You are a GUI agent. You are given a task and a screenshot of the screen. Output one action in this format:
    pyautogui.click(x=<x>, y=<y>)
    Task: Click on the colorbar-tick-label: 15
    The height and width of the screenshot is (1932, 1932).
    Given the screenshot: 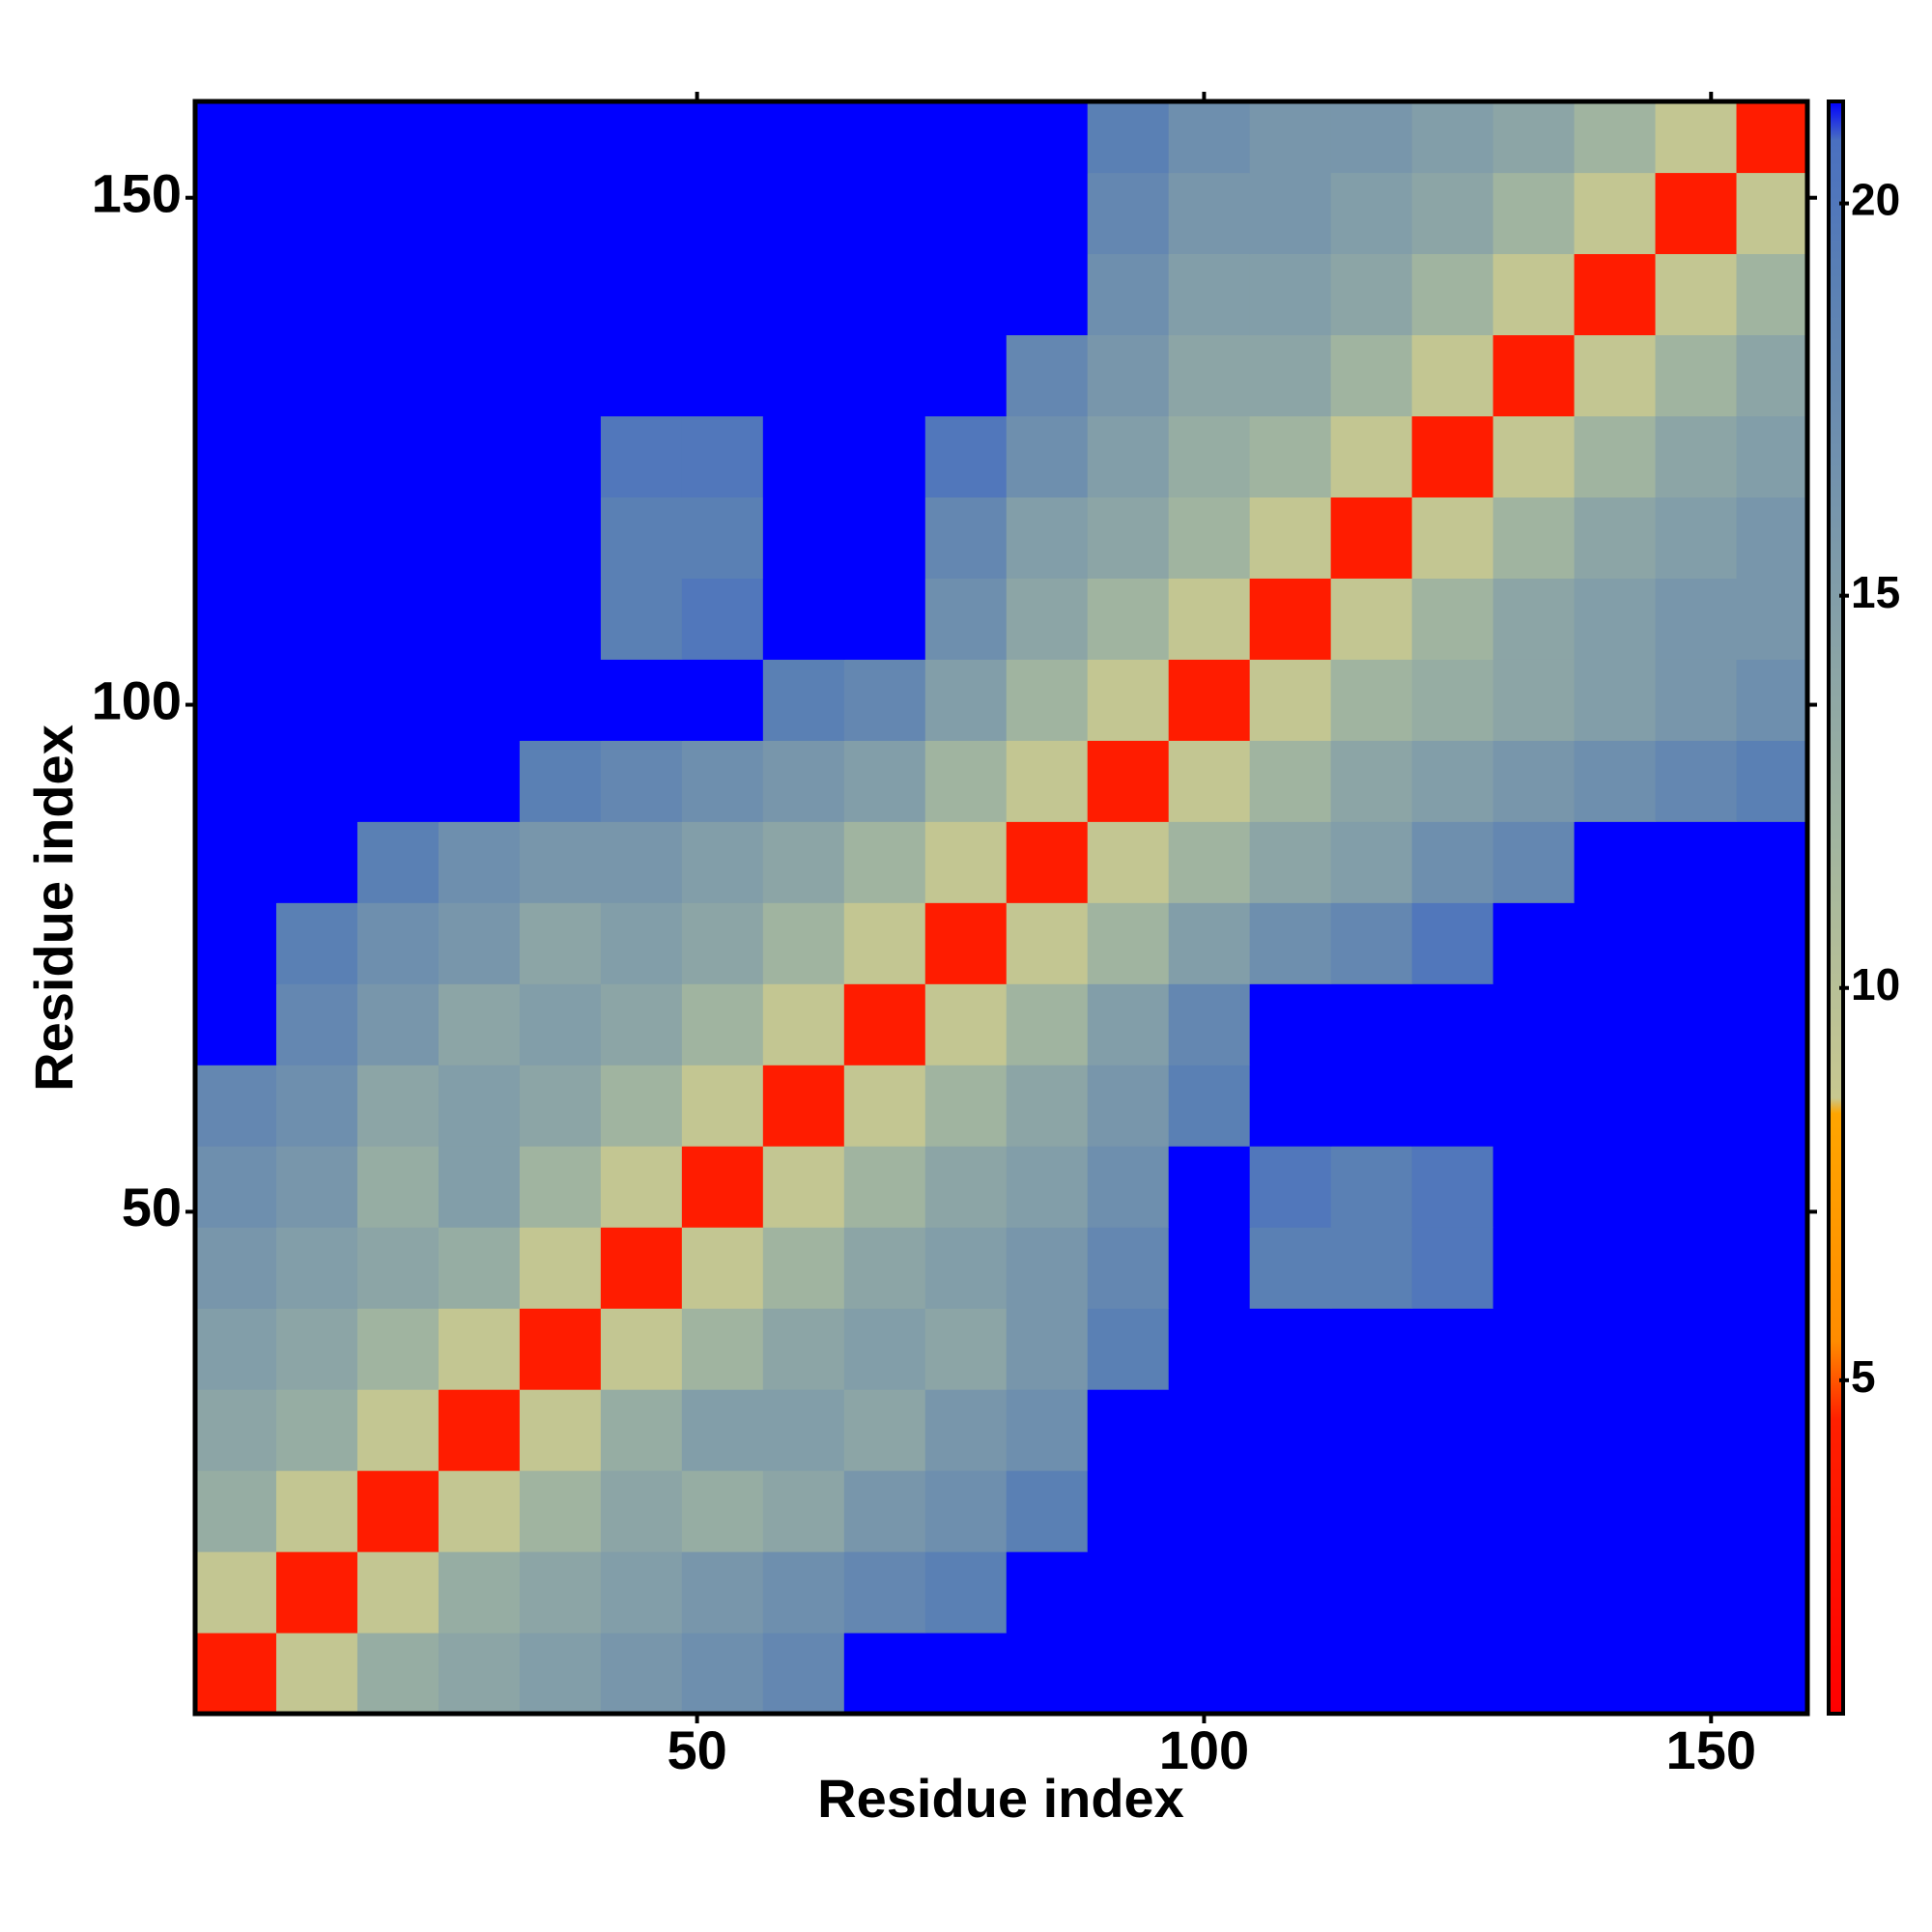 What is the action you would take?
    pyautogui.click(x=1875, y=592)
    